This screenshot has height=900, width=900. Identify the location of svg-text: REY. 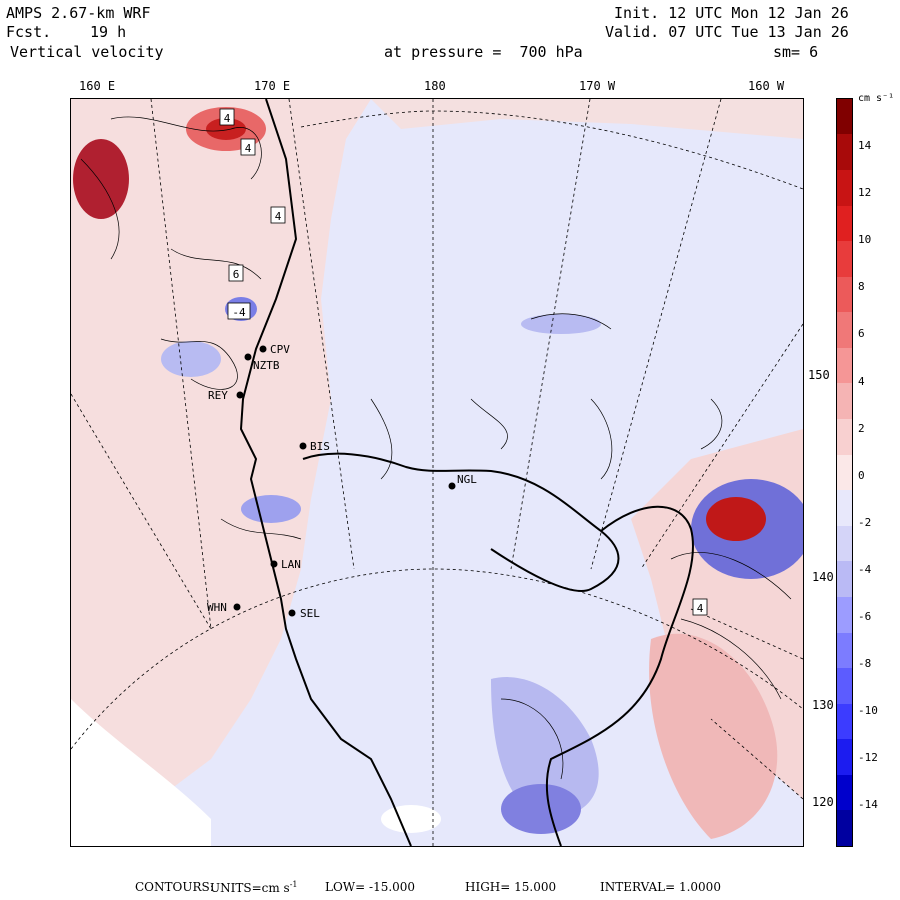
(218, 395).